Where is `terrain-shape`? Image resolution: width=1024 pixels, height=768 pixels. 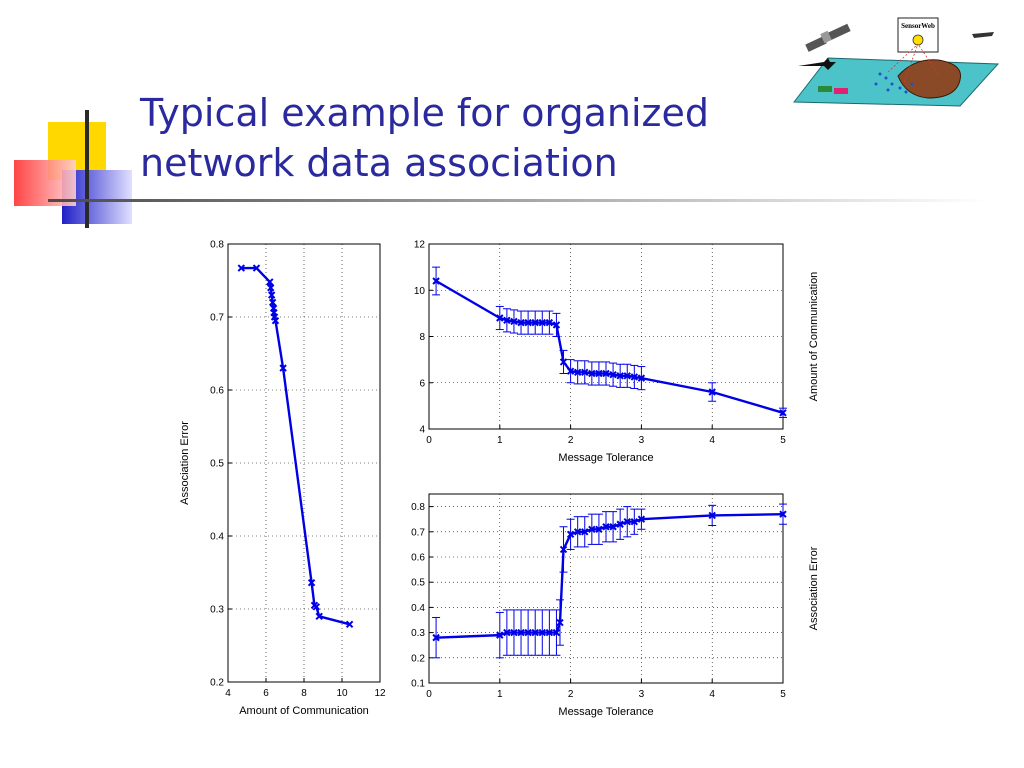 terrain-shape is located at coordinates (929, 79).